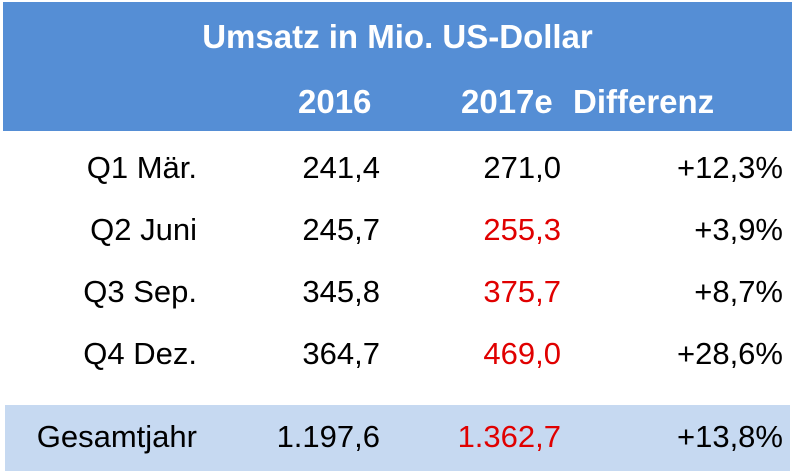 This screenshot has height=475, width=795. Describe the element at coordinates (738, 229) in the screenshot. I see `value-differenz: +3,9%` at that location.